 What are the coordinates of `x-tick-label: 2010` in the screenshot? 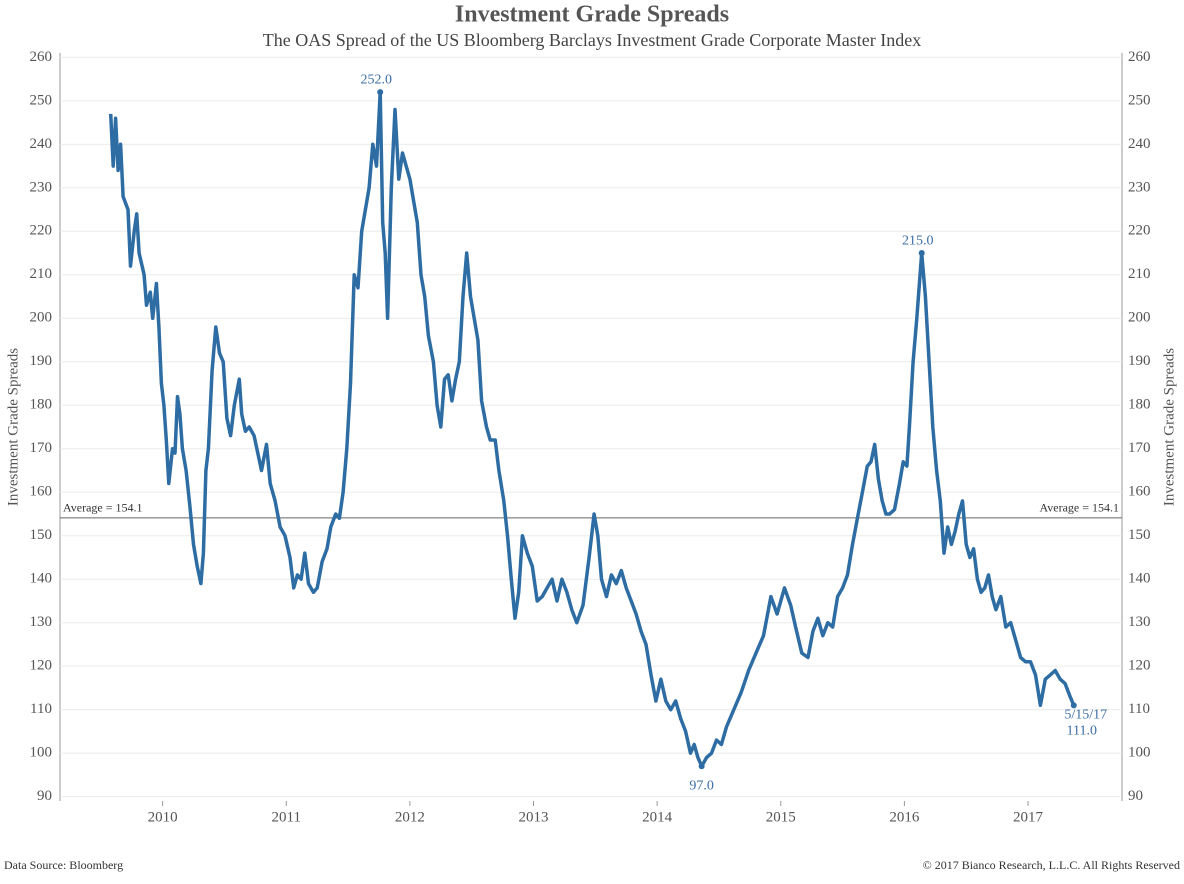 It's located at (163, 817).